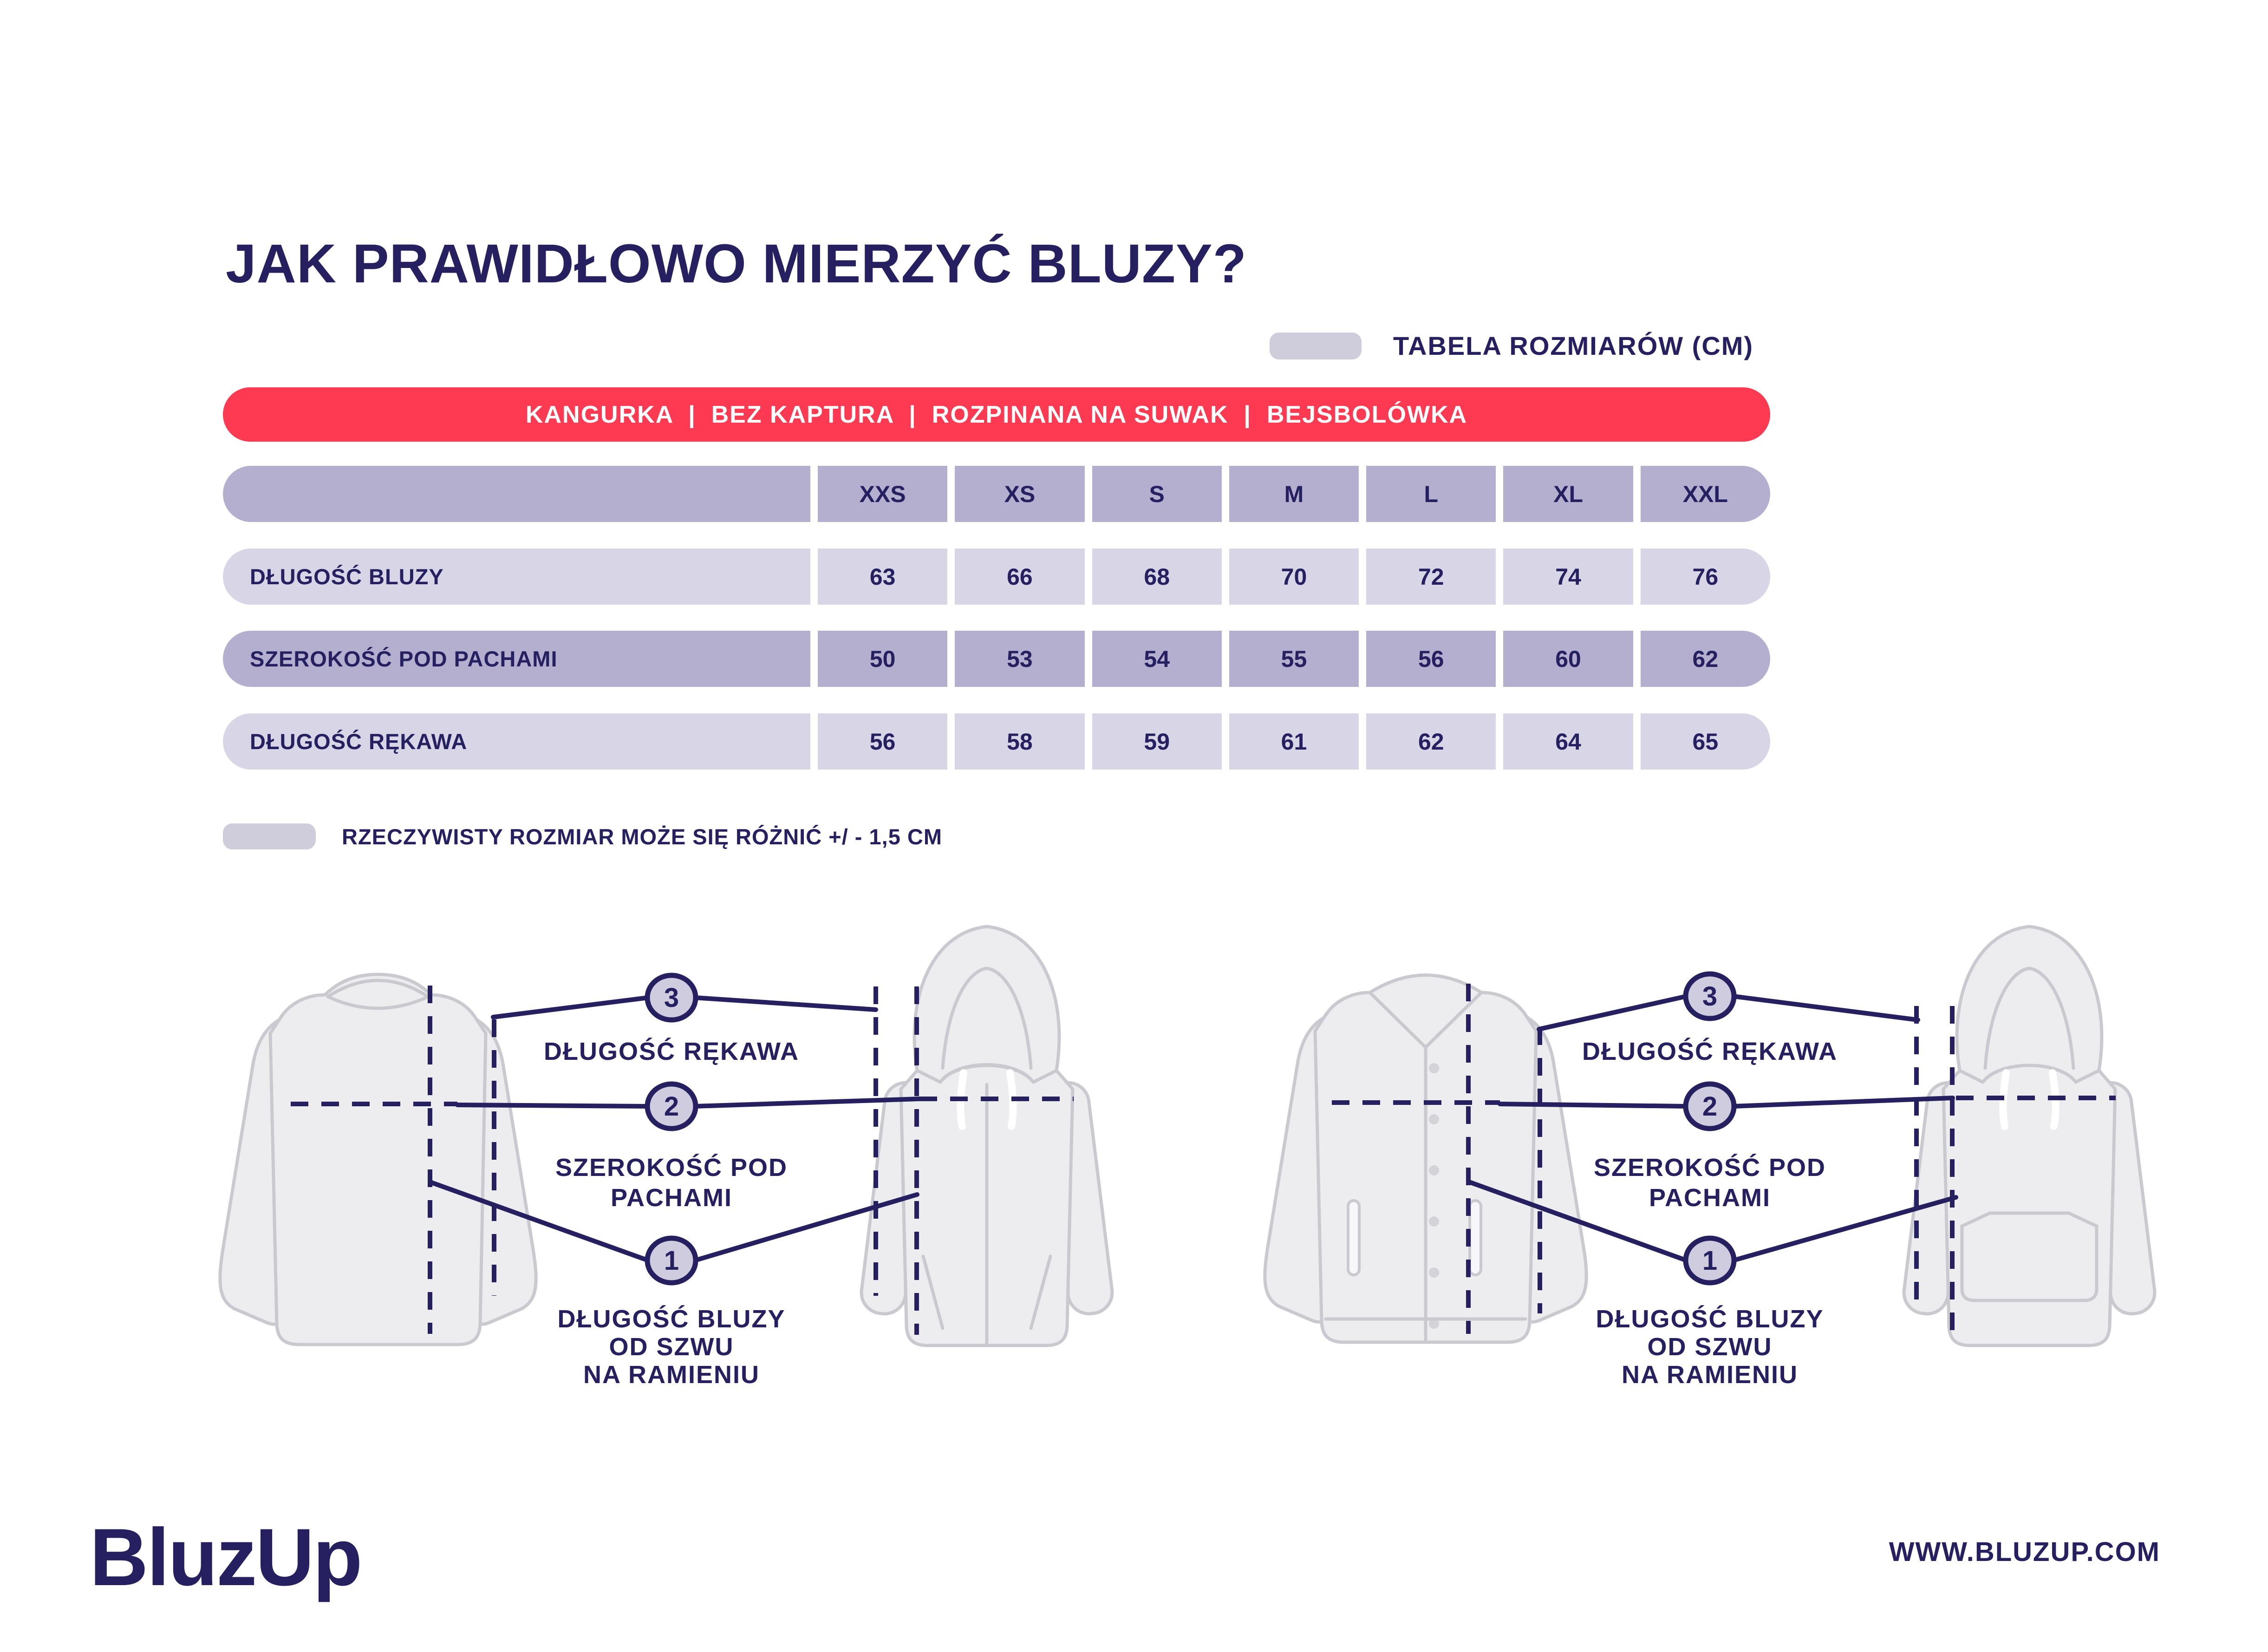 This screenshot has width=2268, height=1652. What do you see at coordinates (1157, 576) in the screenshot?
I see `table-value: 68` at bounding box center [1157, 576].